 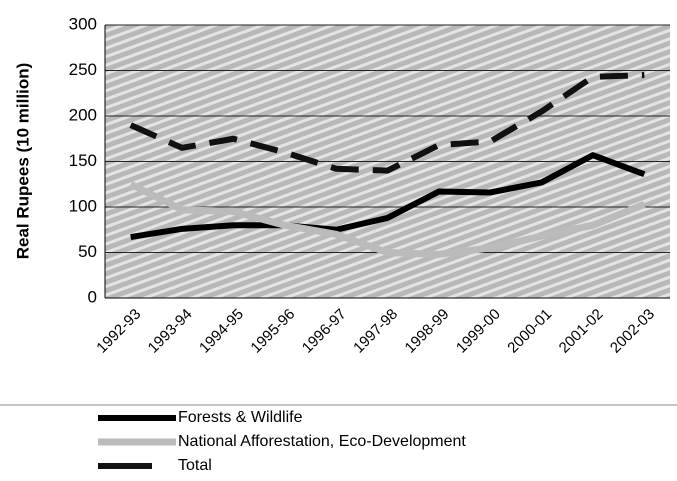 What do you see at coordinates (375, 331) in the screenshot?
I see `x-tick-label: 1997-98` at bounding box center [375, 331].